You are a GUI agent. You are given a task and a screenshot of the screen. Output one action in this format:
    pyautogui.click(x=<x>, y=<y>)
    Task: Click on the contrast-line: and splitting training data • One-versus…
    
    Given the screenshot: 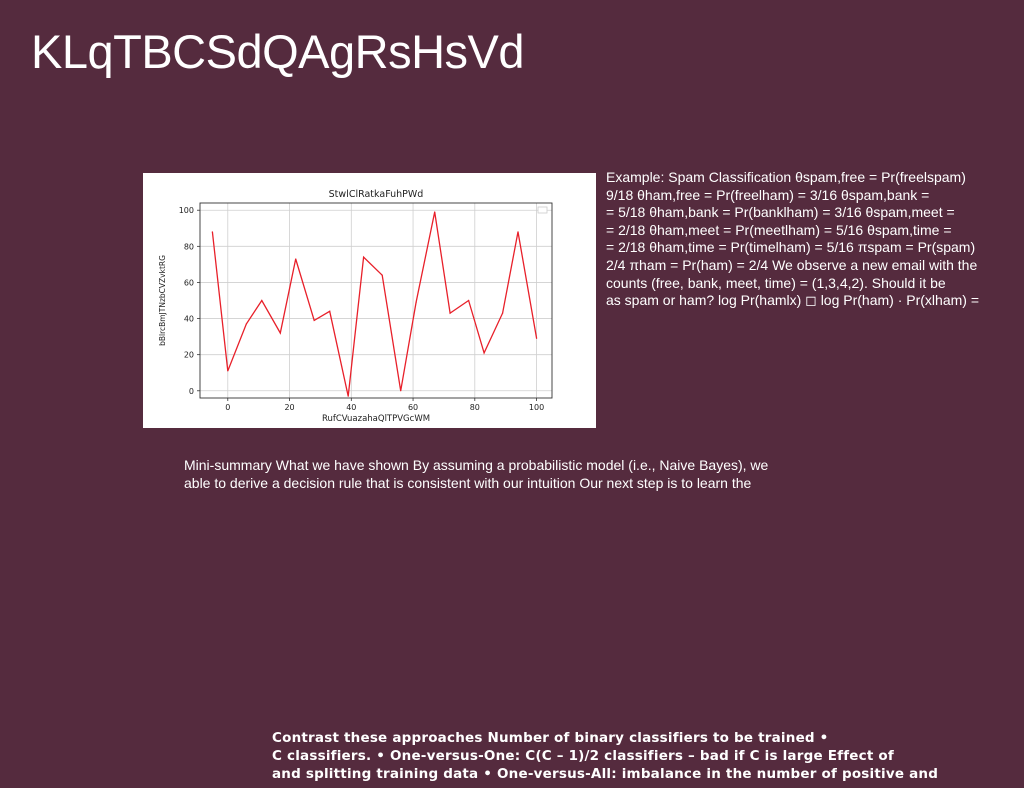 What is the action you would take?
    pyautogui.click(x=605, y=774)
    